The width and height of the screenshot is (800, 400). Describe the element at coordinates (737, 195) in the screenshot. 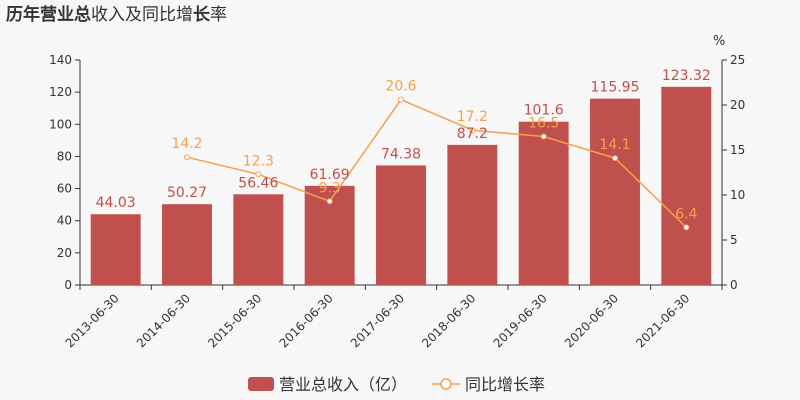

I see `y-right-tick-label: 10` at that location.